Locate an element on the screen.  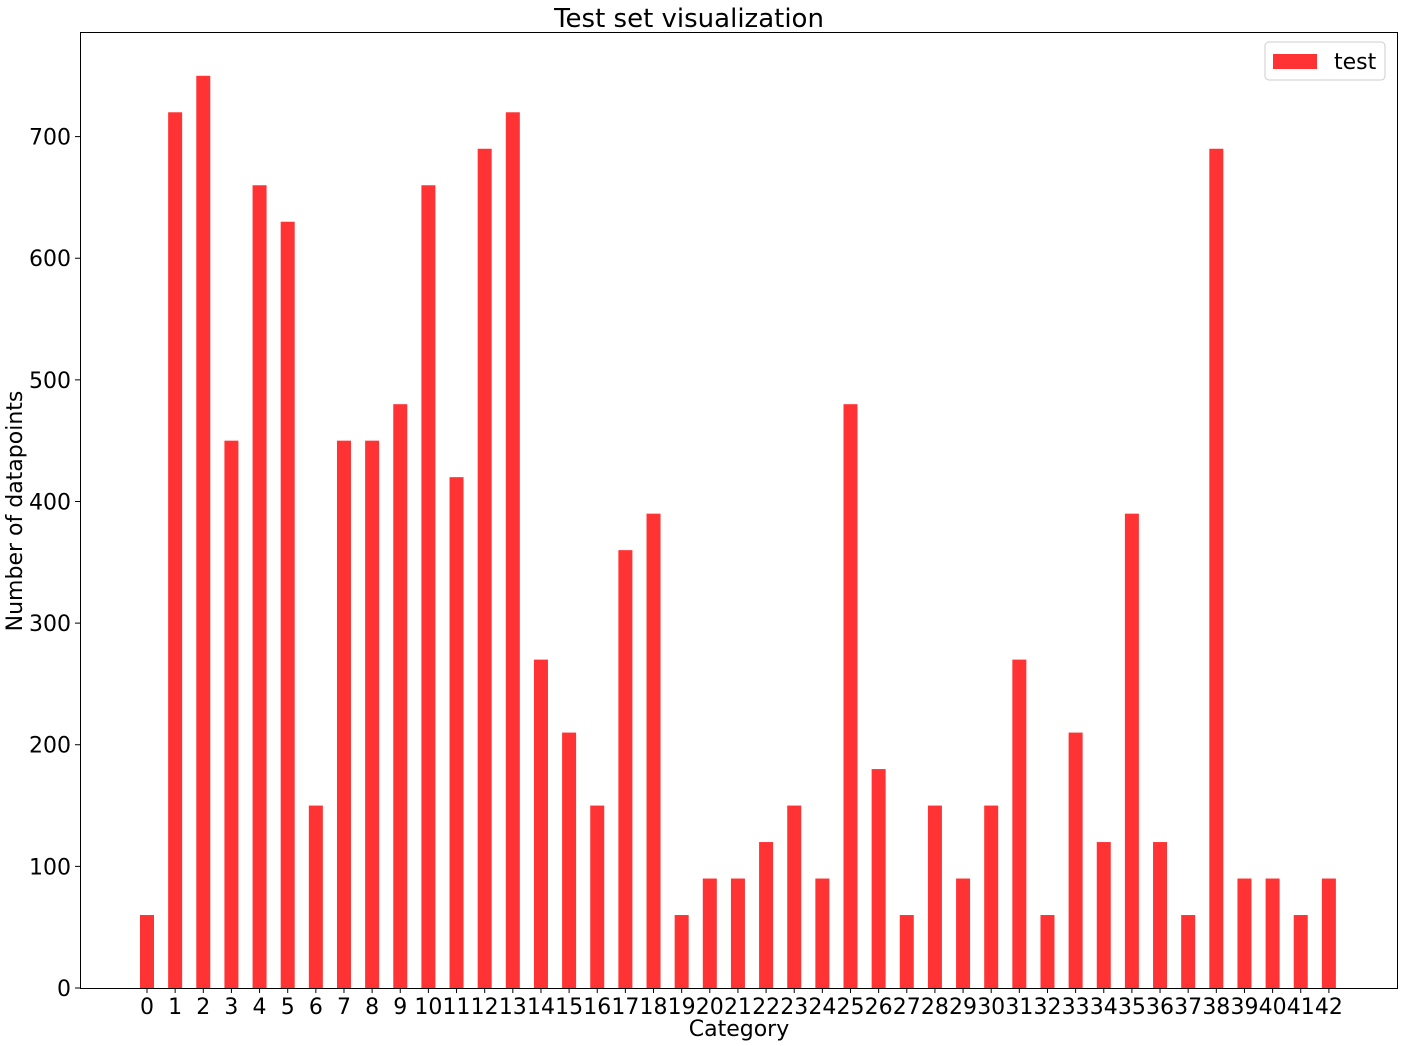
x-tick-label: 12 is located at coordinates (485, 1007).